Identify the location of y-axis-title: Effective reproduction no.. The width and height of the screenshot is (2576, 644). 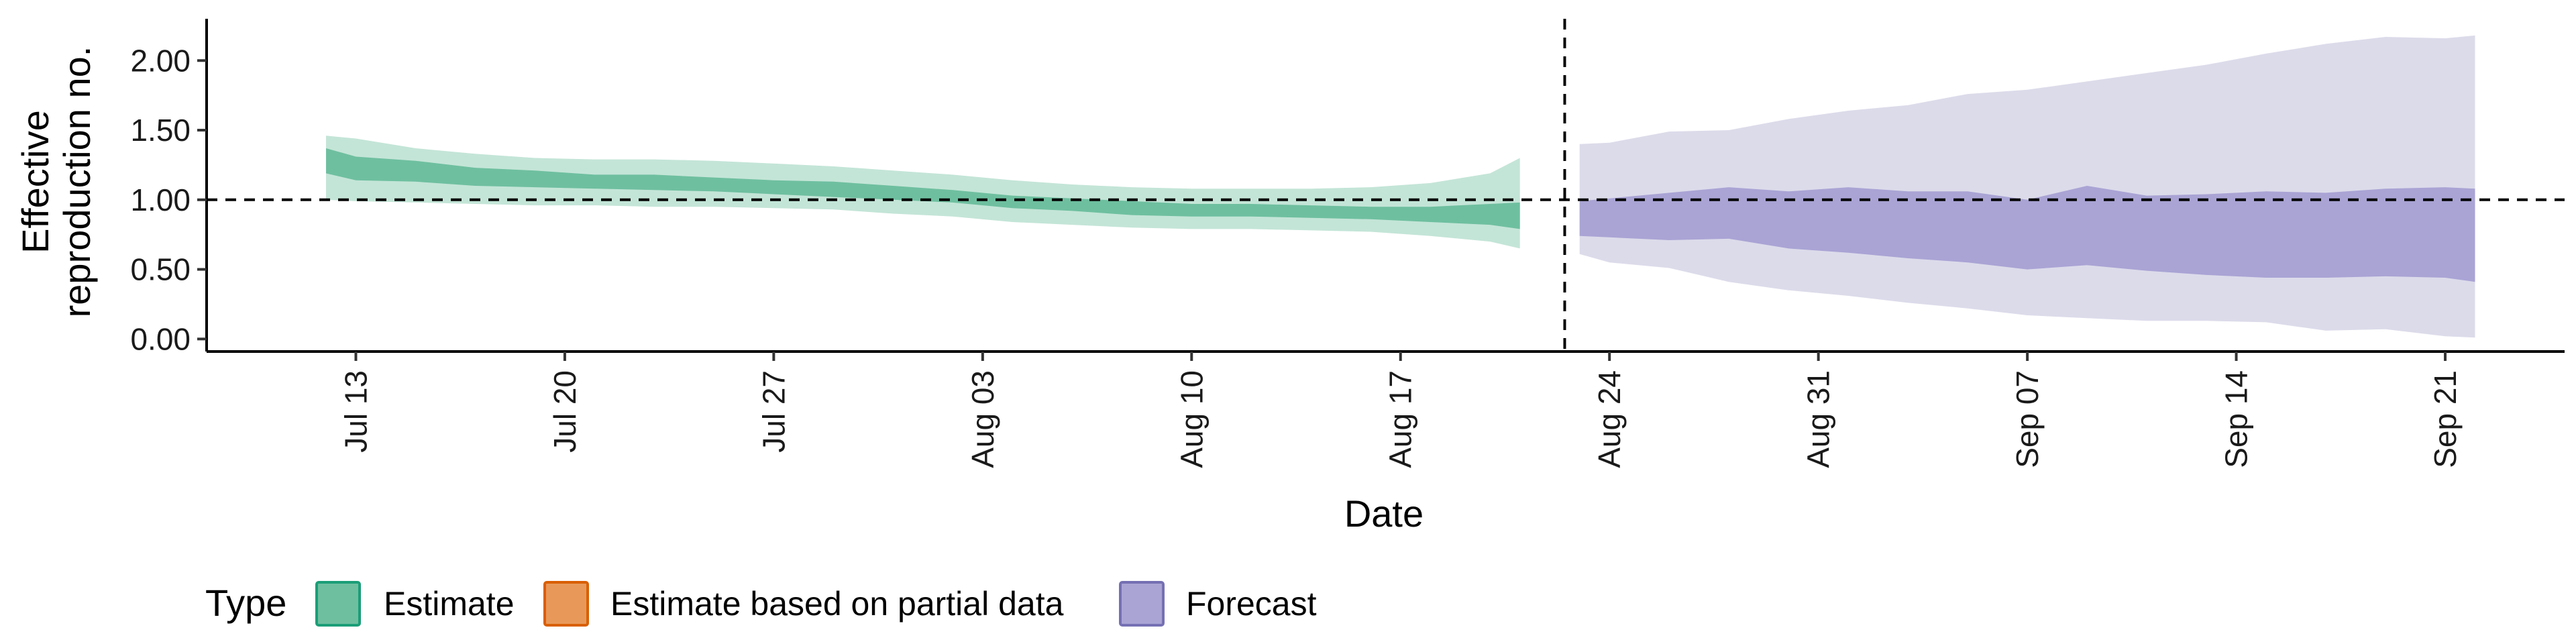
(56, 182).